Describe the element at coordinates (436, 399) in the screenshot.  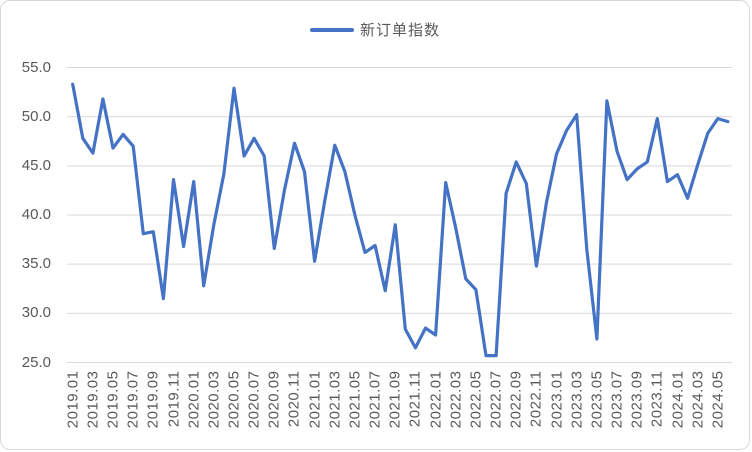
I see `x-tick-label: 2022.01` at that location.